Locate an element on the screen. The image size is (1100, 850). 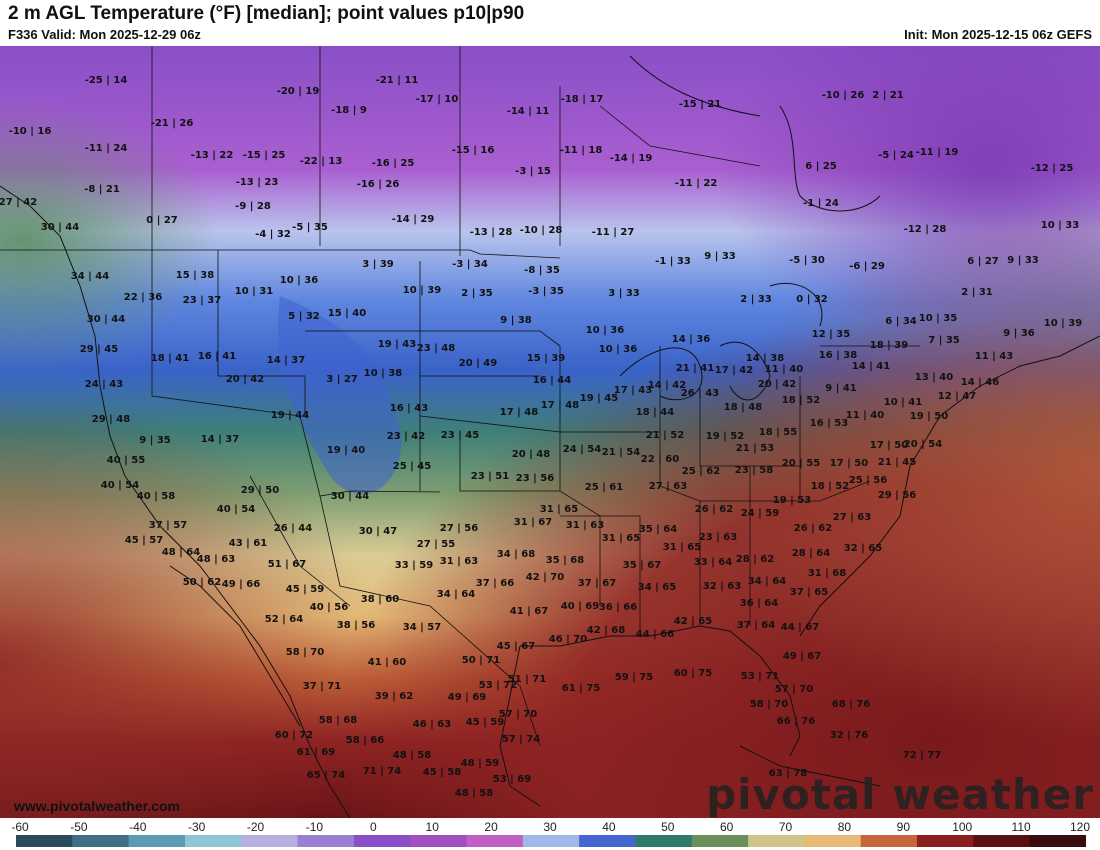
point-value: 9 | 38 is located at coordinates (516, 320).